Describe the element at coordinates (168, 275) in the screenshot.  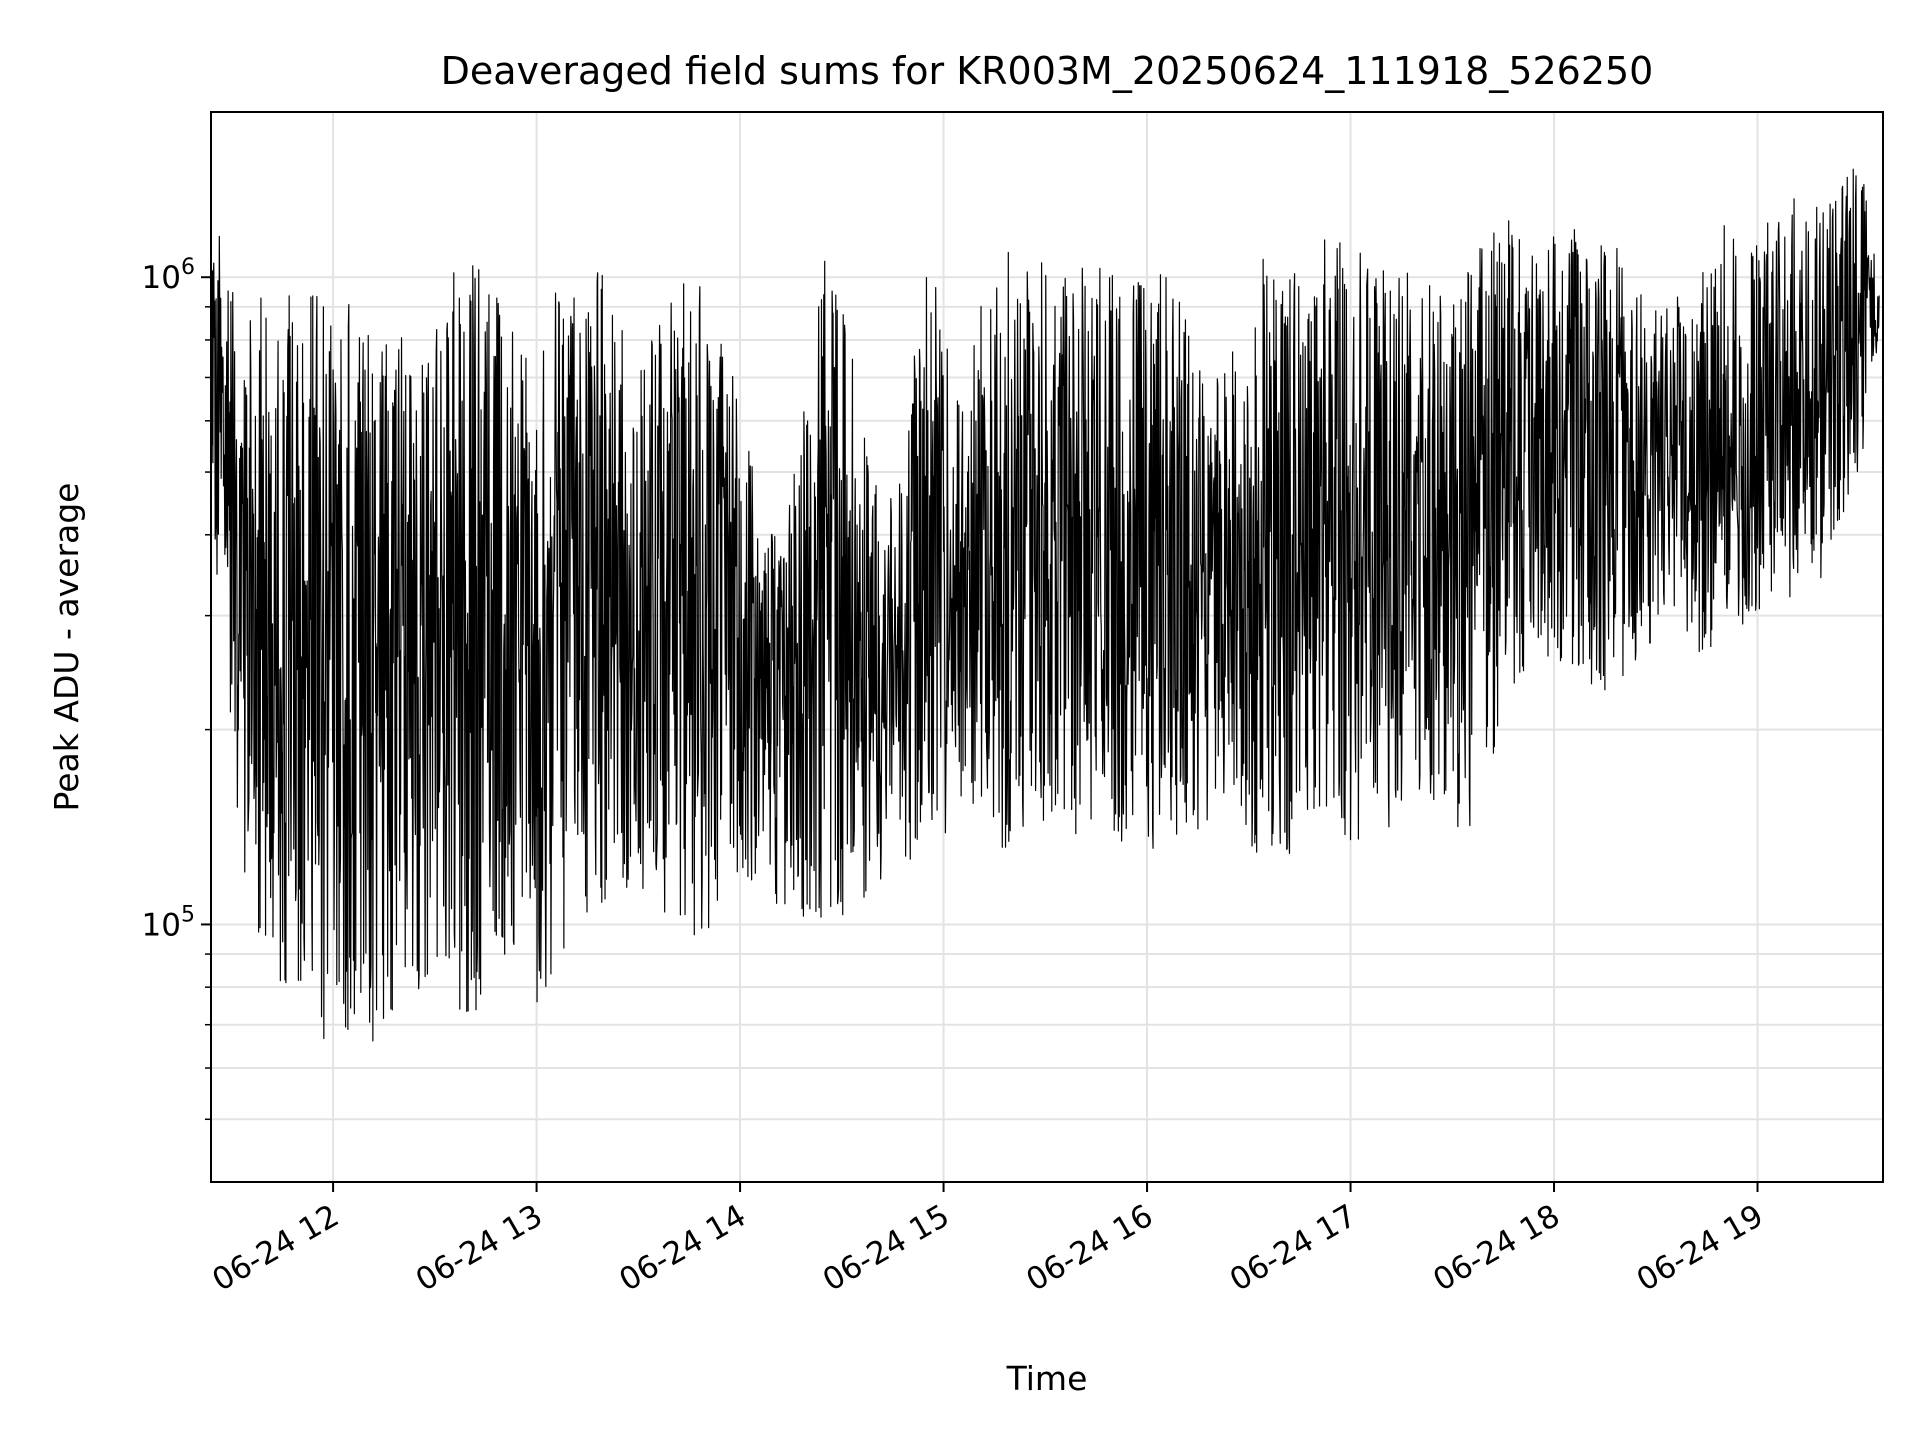
I see `y-tick-label: 10⁶` at that location.